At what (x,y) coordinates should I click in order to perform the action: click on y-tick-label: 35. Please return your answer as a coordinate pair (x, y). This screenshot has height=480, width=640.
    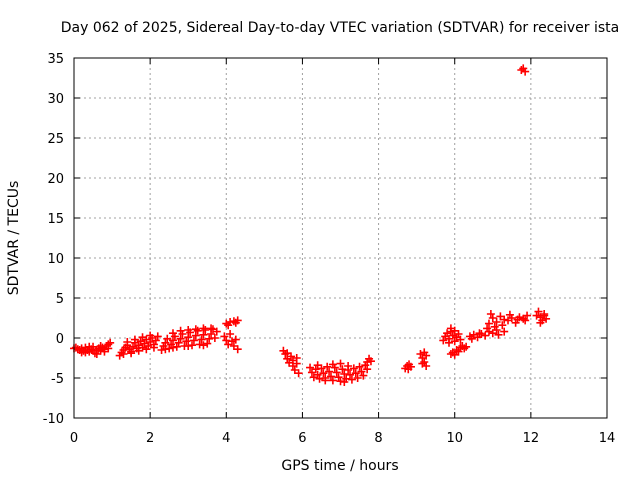
    Looking at the image, I should click on (55, 59).